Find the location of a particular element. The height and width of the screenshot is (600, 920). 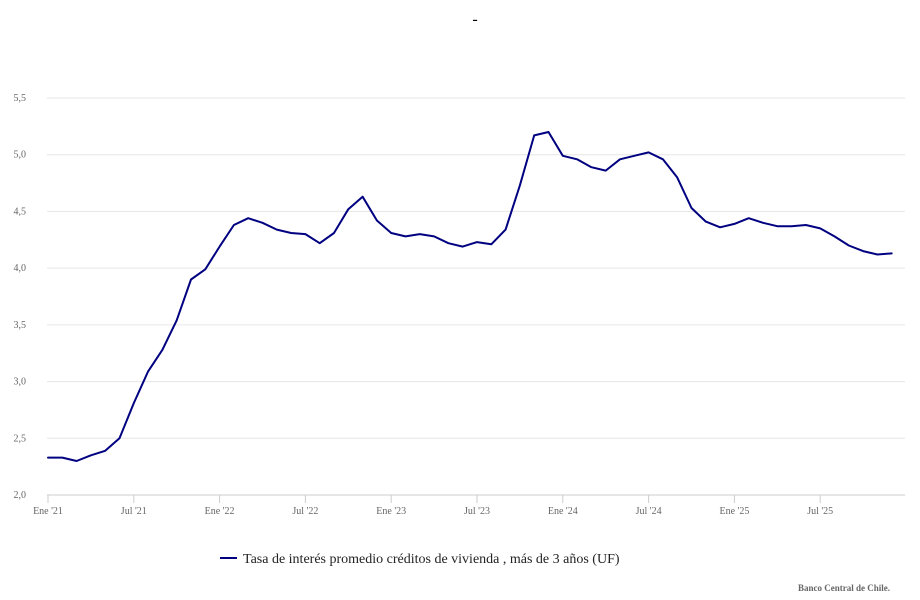

chart-title: - is located at coordinates (474, 19).